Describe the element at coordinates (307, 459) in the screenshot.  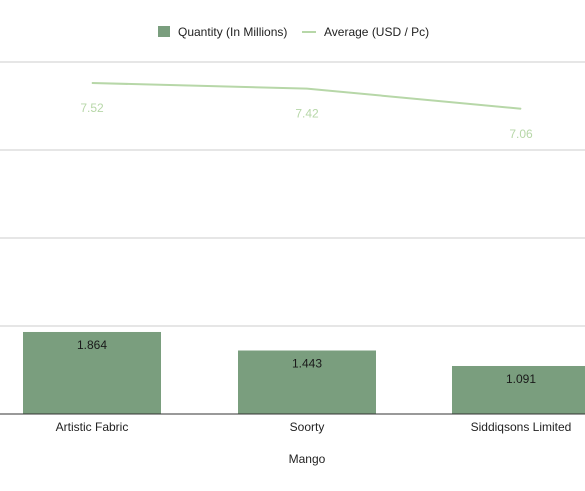
I see `x-axis-title: Mango` at that location.